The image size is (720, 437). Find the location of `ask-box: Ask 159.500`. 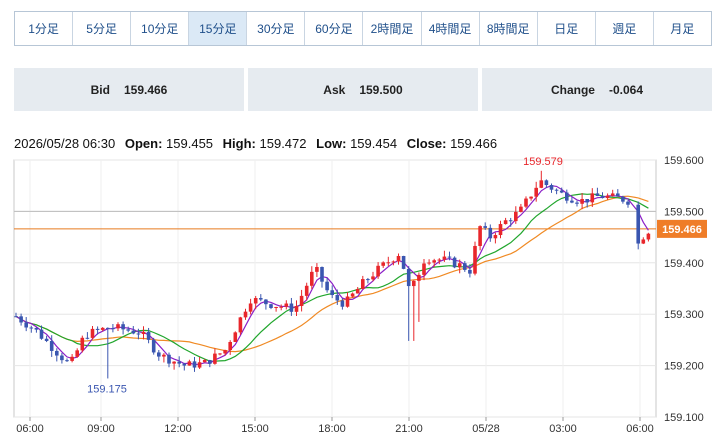

ask-box: Ask 159.500 is located at coordinates (363, 89).